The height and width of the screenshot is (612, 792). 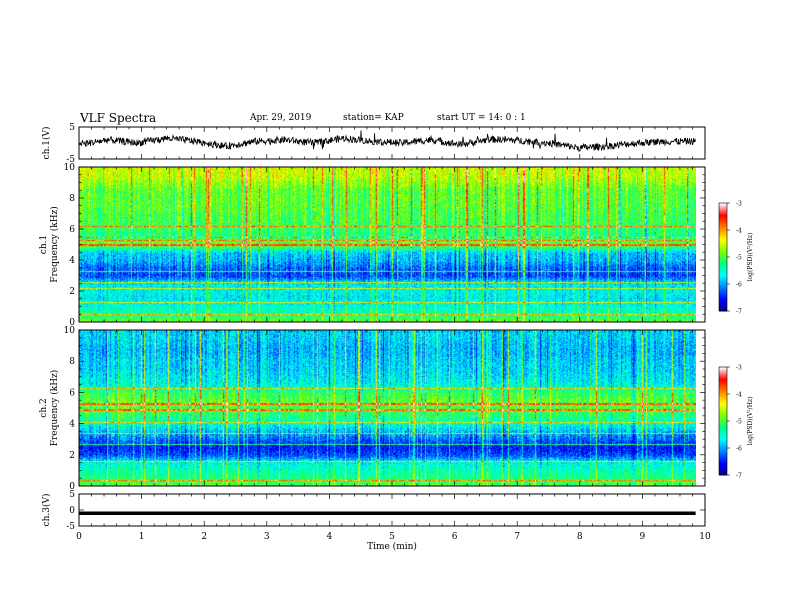 I want to click on ch2-spec-tick-label: 2, so click(x=72, y=456).